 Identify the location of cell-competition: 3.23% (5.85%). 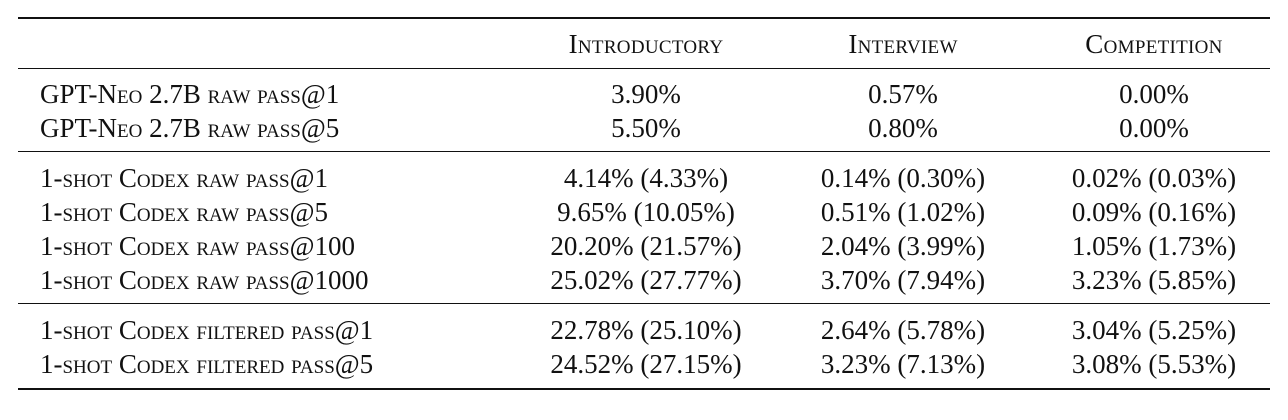
(1154, 280).